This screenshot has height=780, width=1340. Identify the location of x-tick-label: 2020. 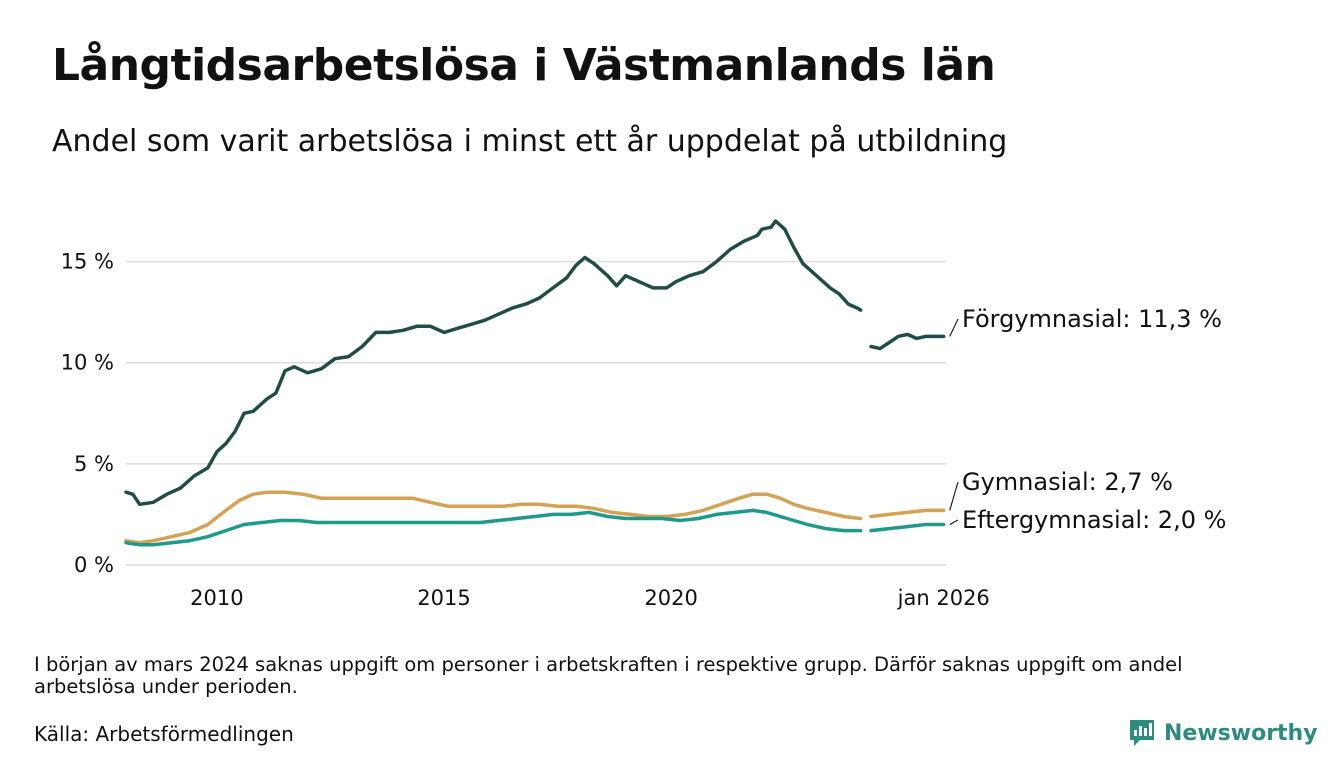
(670, 598).